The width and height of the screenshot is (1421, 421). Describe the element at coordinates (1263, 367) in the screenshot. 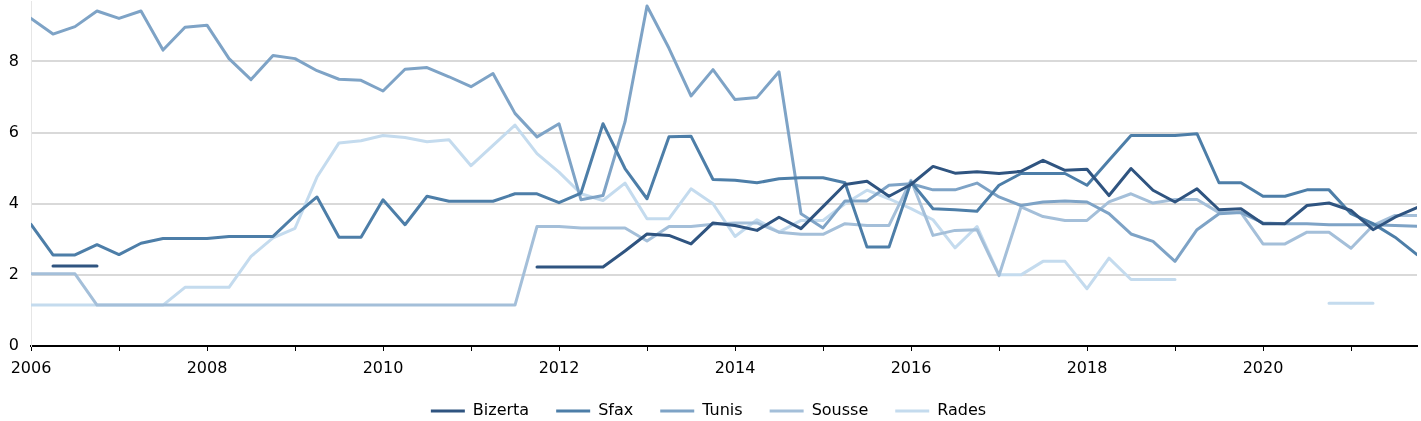

I see `x-tick-label: 2020` at that location.